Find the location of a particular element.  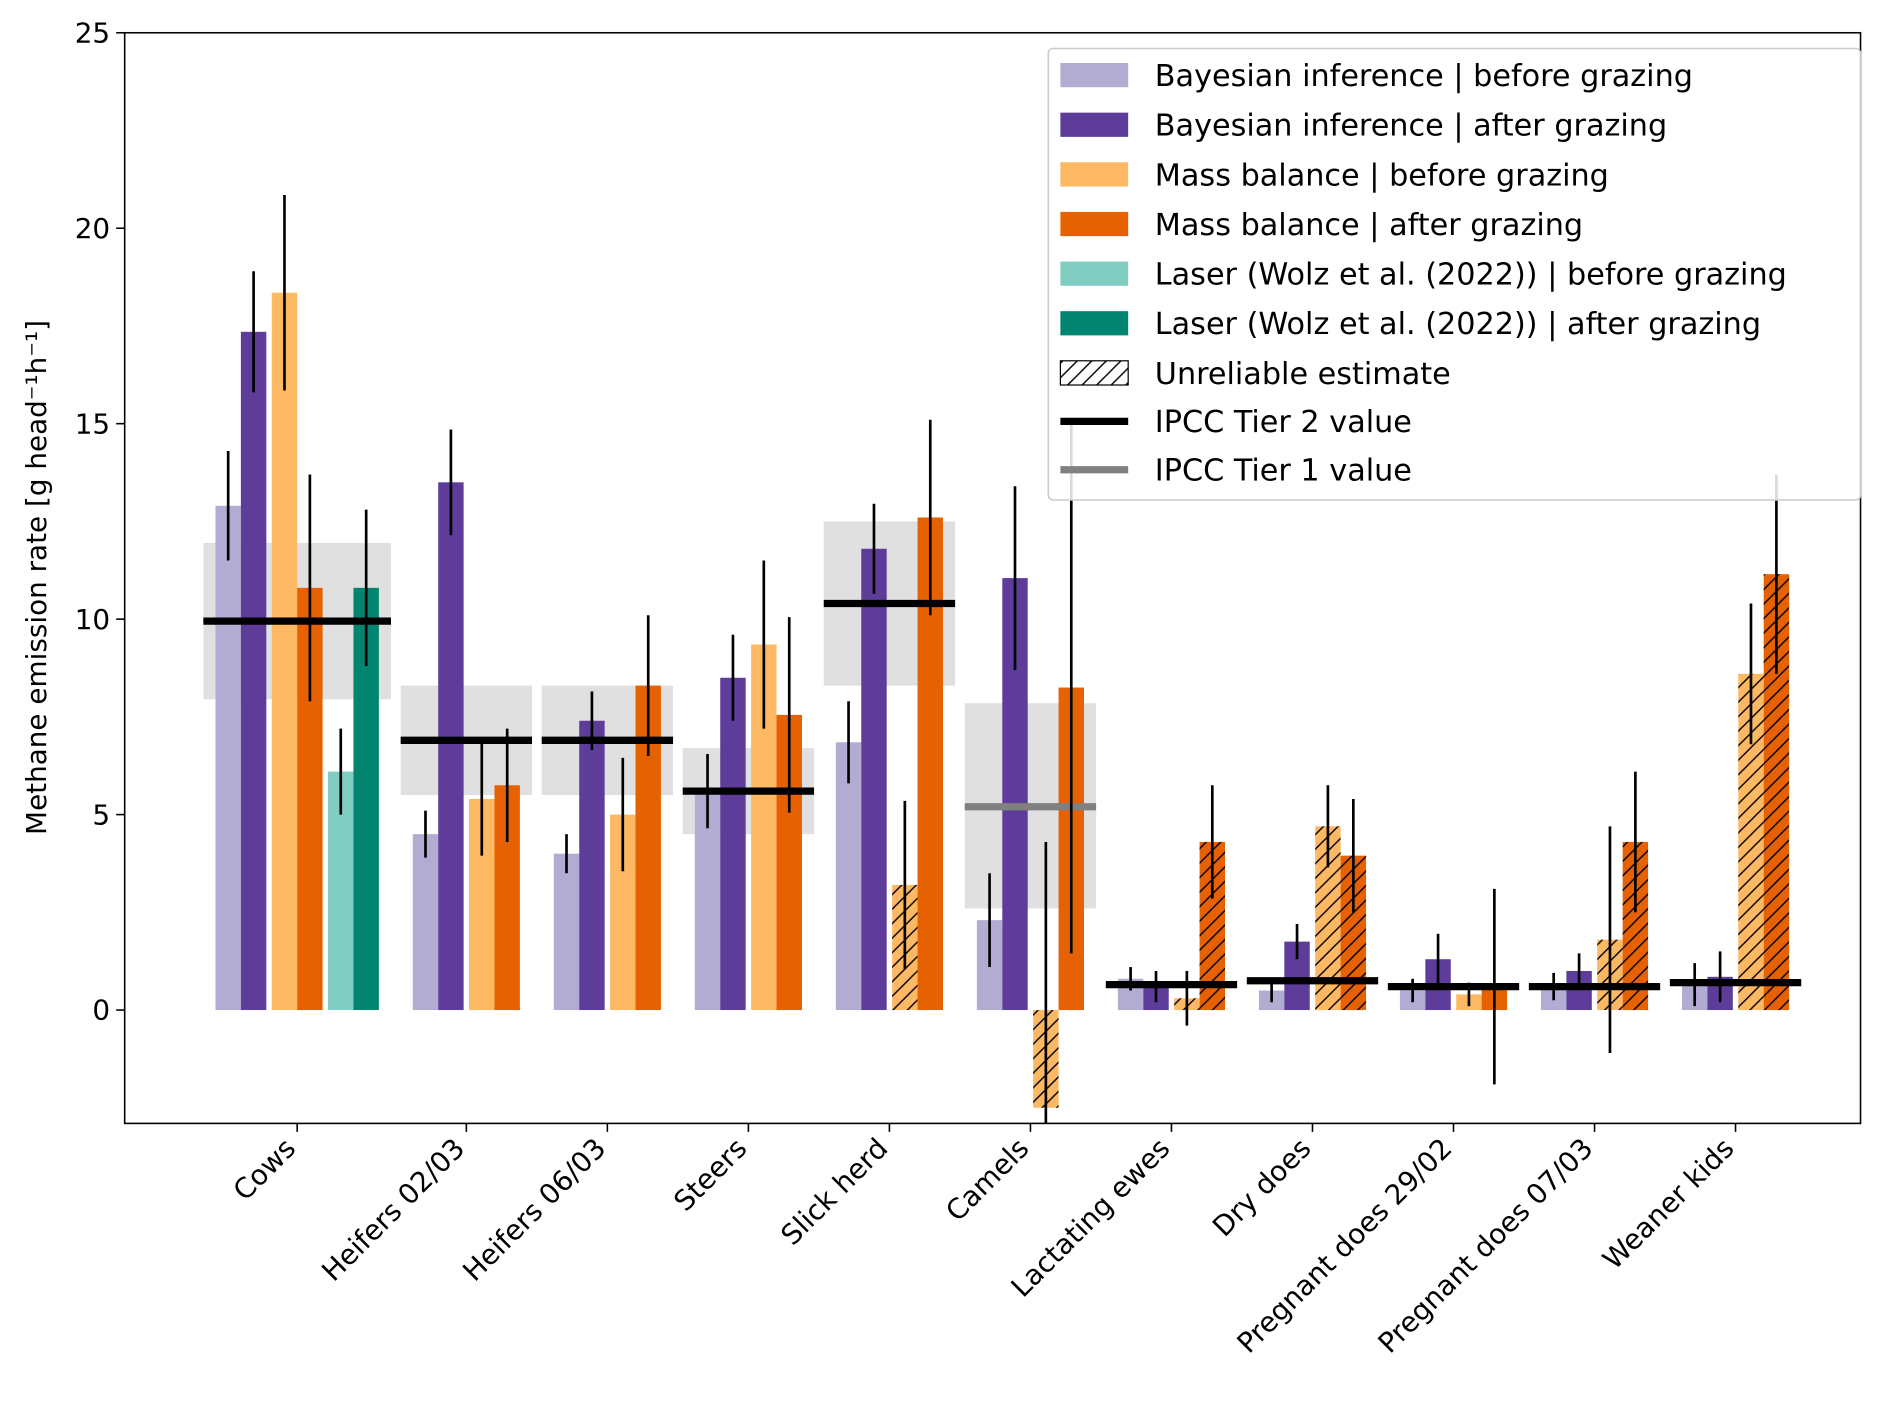

legend-box is located at coordinates (1454, 274).